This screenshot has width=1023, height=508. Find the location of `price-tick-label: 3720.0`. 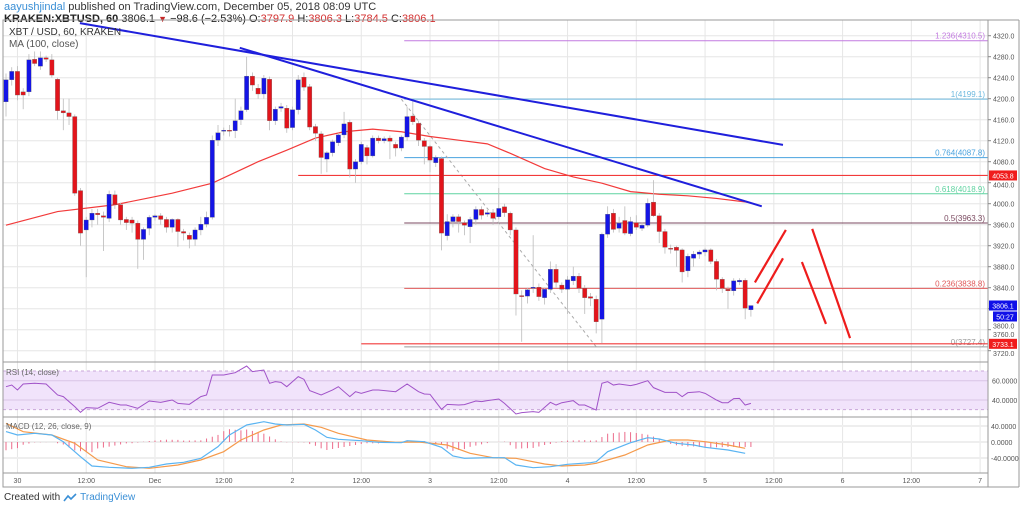

price-tick-label: 3720.0 is located at coordinates (1004, 354).